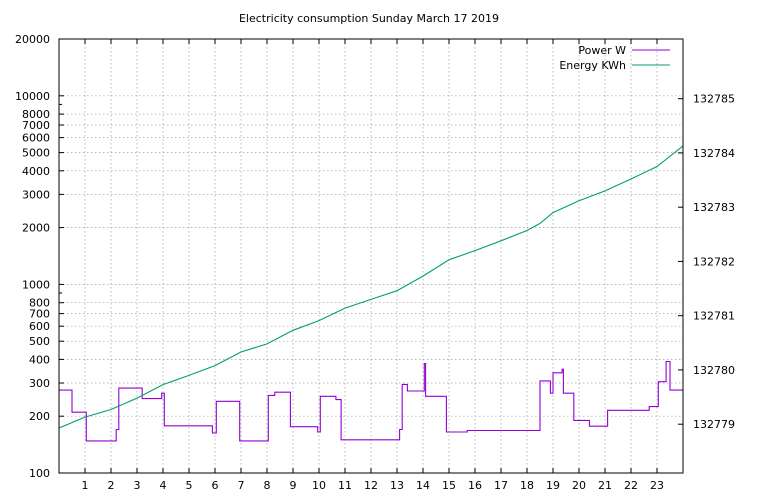  Describe the element at coordinates (163, 485) in the screenshot. I see `x-tick-label: 4` at that location.